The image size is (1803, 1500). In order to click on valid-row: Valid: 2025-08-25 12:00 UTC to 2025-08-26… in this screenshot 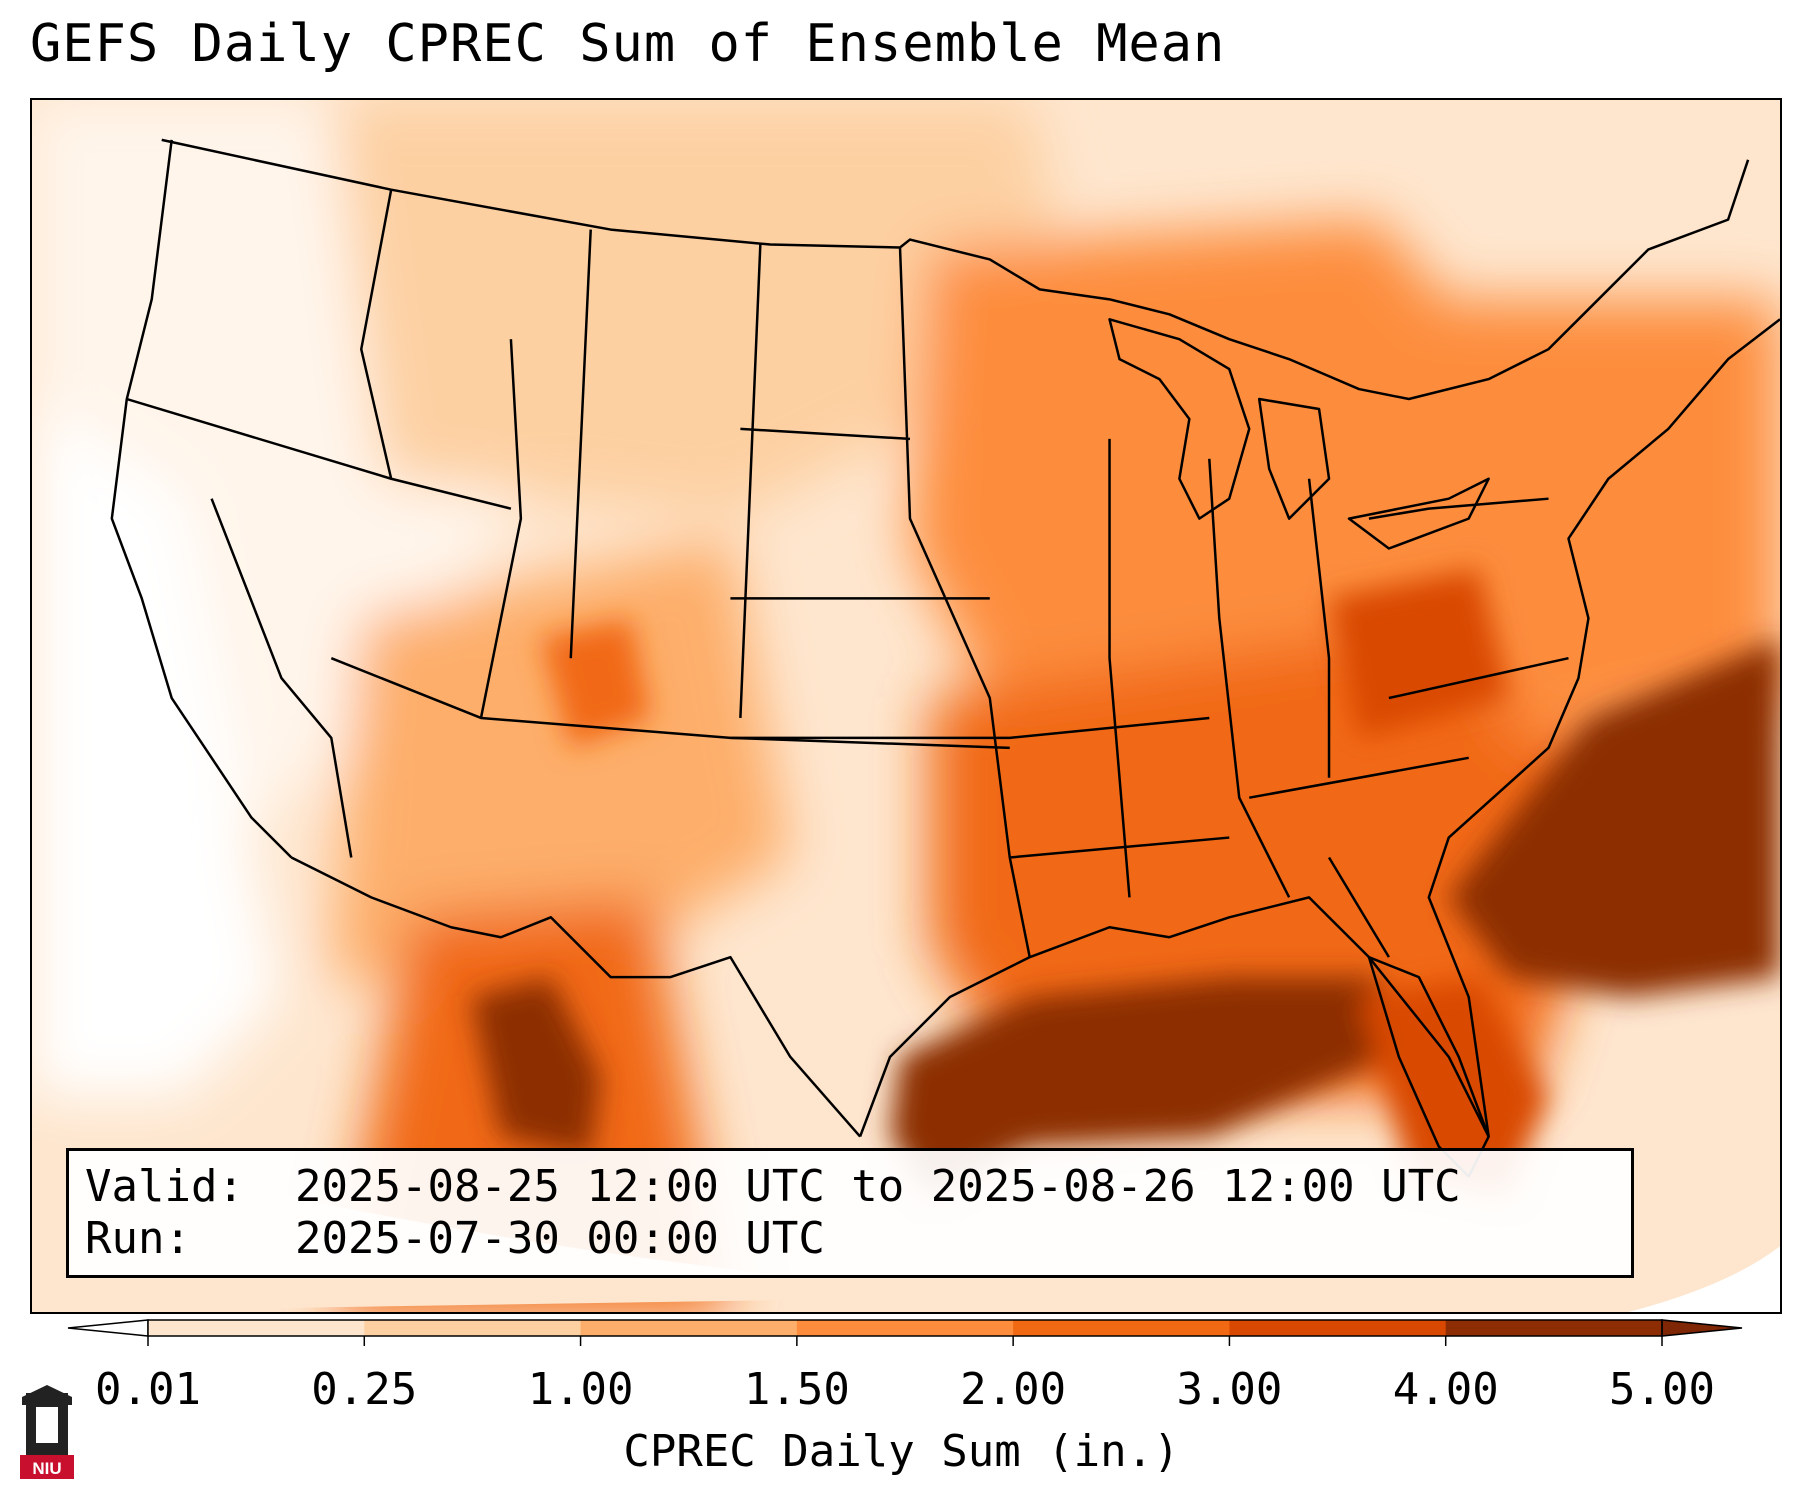, I will do `click(850, 1187)`.